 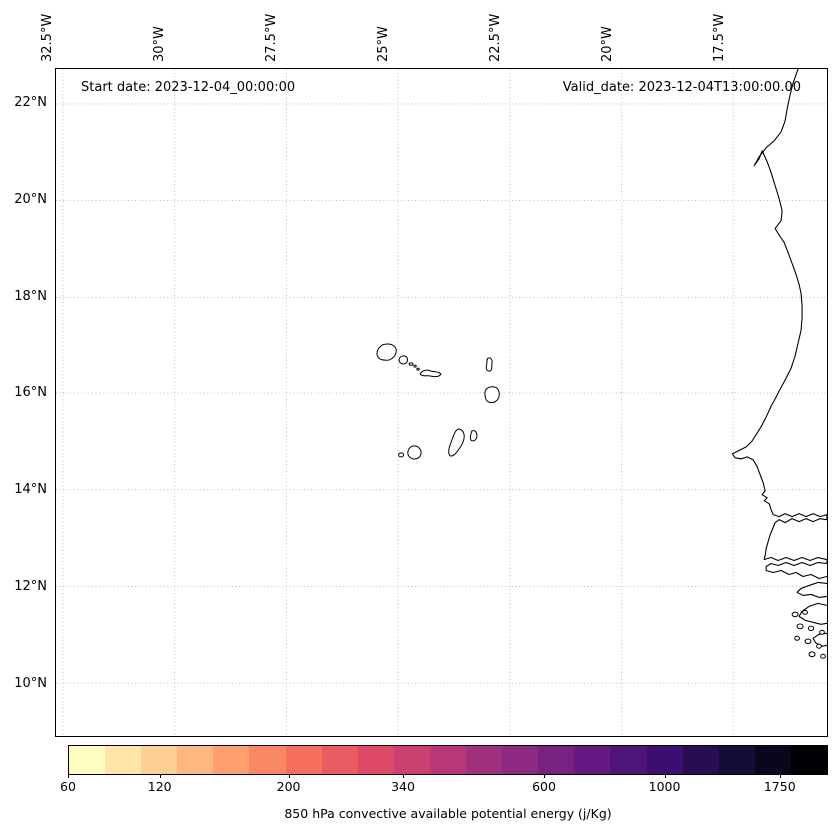 What do you see at coordinates (30, 102) in the screenshot?
I see `y-tick-label: 22°N` at bounding box center [30, 102].